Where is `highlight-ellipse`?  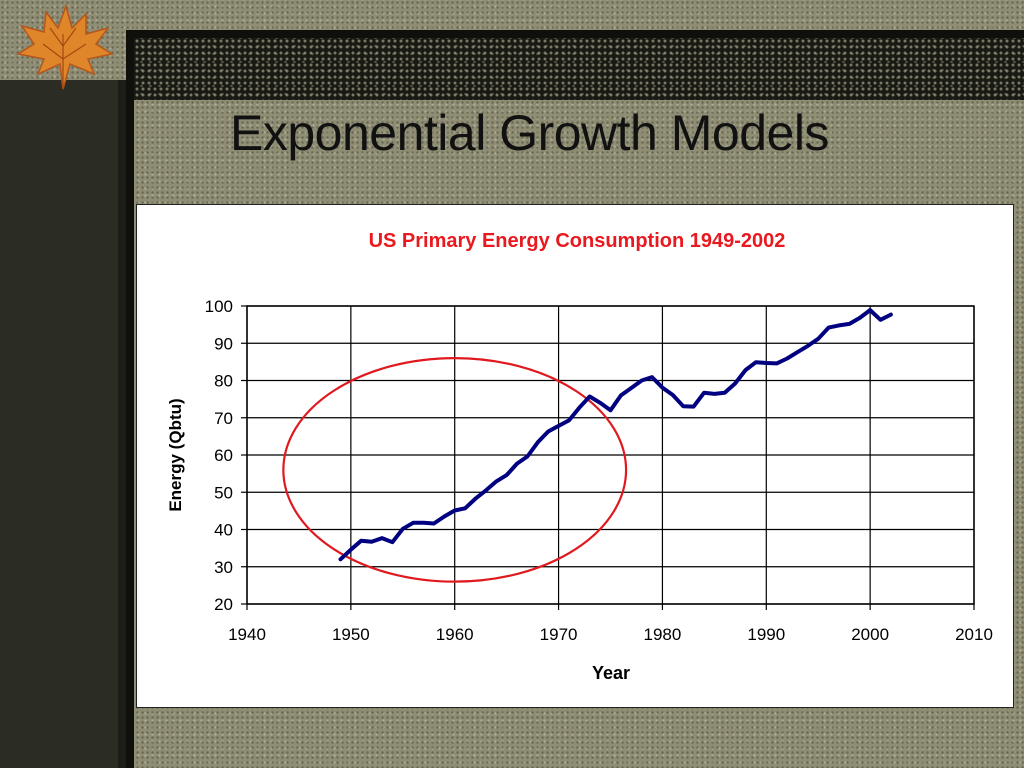
highlight-ellipse is located at coordinates (455, 470).